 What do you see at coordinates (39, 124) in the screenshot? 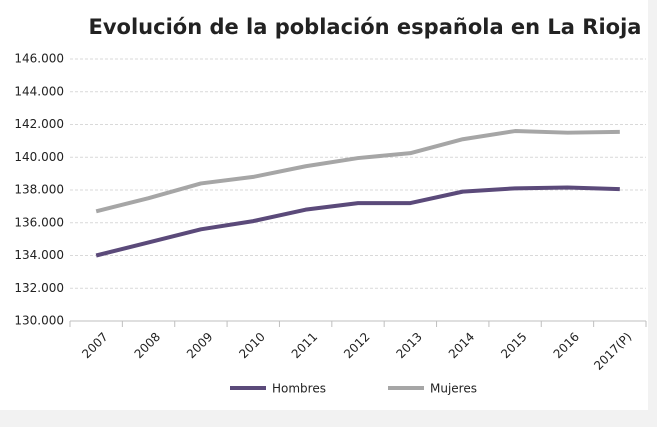
I see `y-tick-label: 142.000` at bounding box center [39, 124].